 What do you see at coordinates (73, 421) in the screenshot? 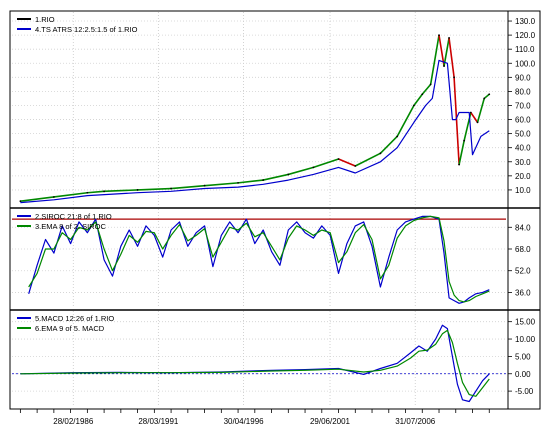
I see `x-tick-label: 28/02/1986` at bounding box center [73, 421].